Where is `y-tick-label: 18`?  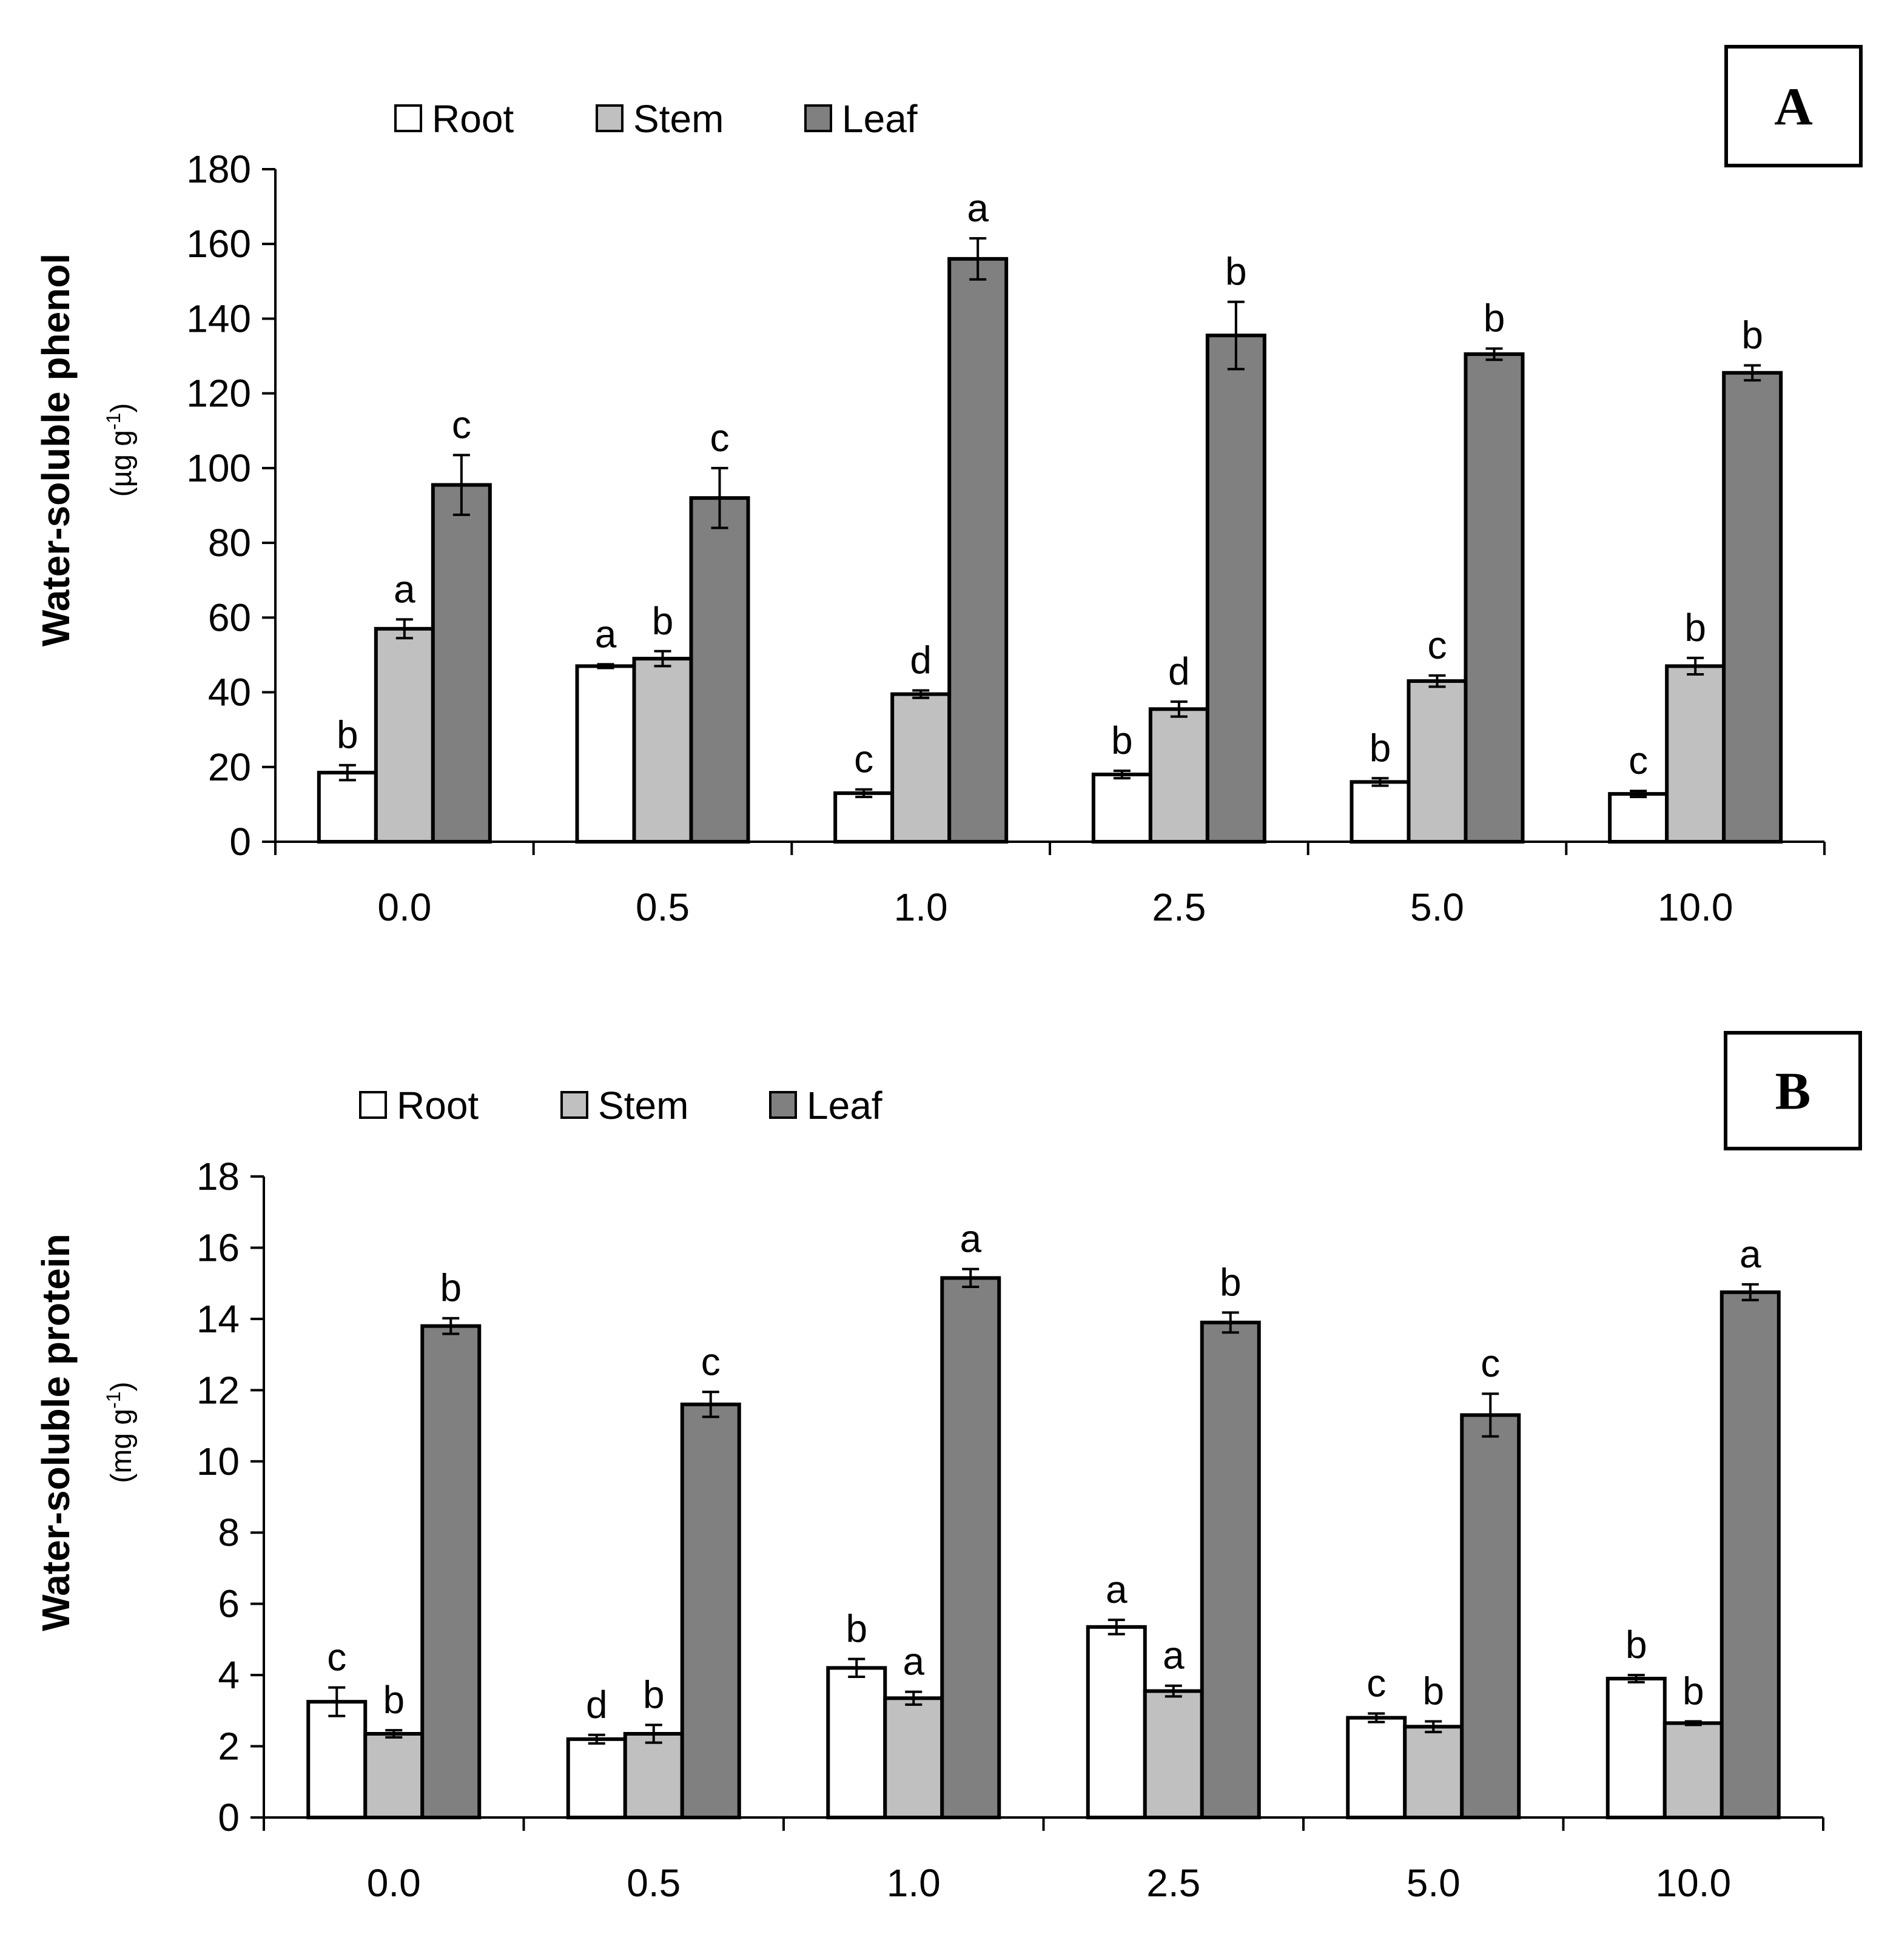
y-tick-label: 18 is located at coordinates (218, 1176).